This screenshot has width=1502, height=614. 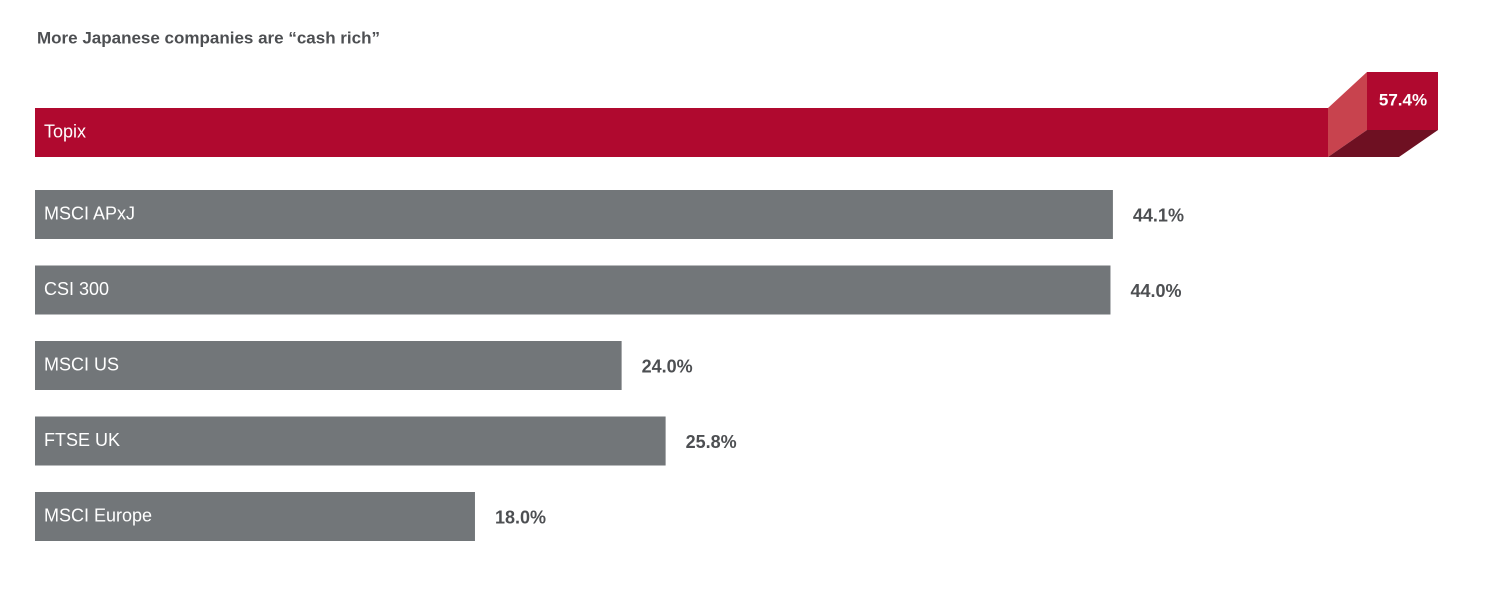 I want to click on chart-title: More Japanese companies are “cash rich”, so click(x=208, y=37).